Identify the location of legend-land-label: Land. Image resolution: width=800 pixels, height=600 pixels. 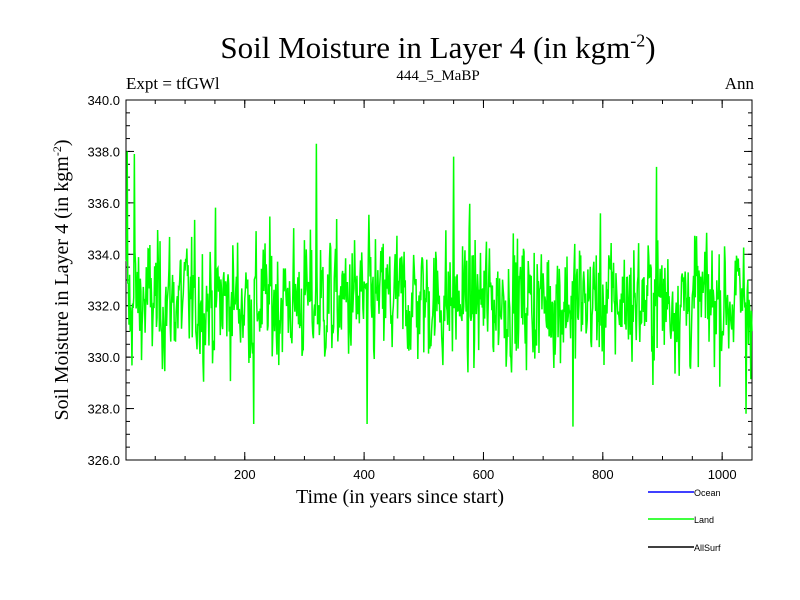
(704, 520).